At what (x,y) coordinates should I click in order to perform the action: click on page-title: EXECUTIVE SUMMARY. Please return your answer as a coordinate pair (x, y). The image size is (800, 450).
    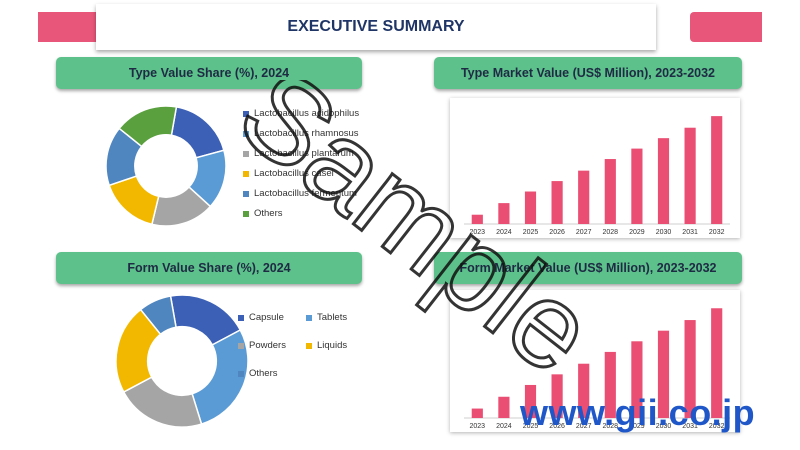
    Looking at the image, I should click on (376, 27).